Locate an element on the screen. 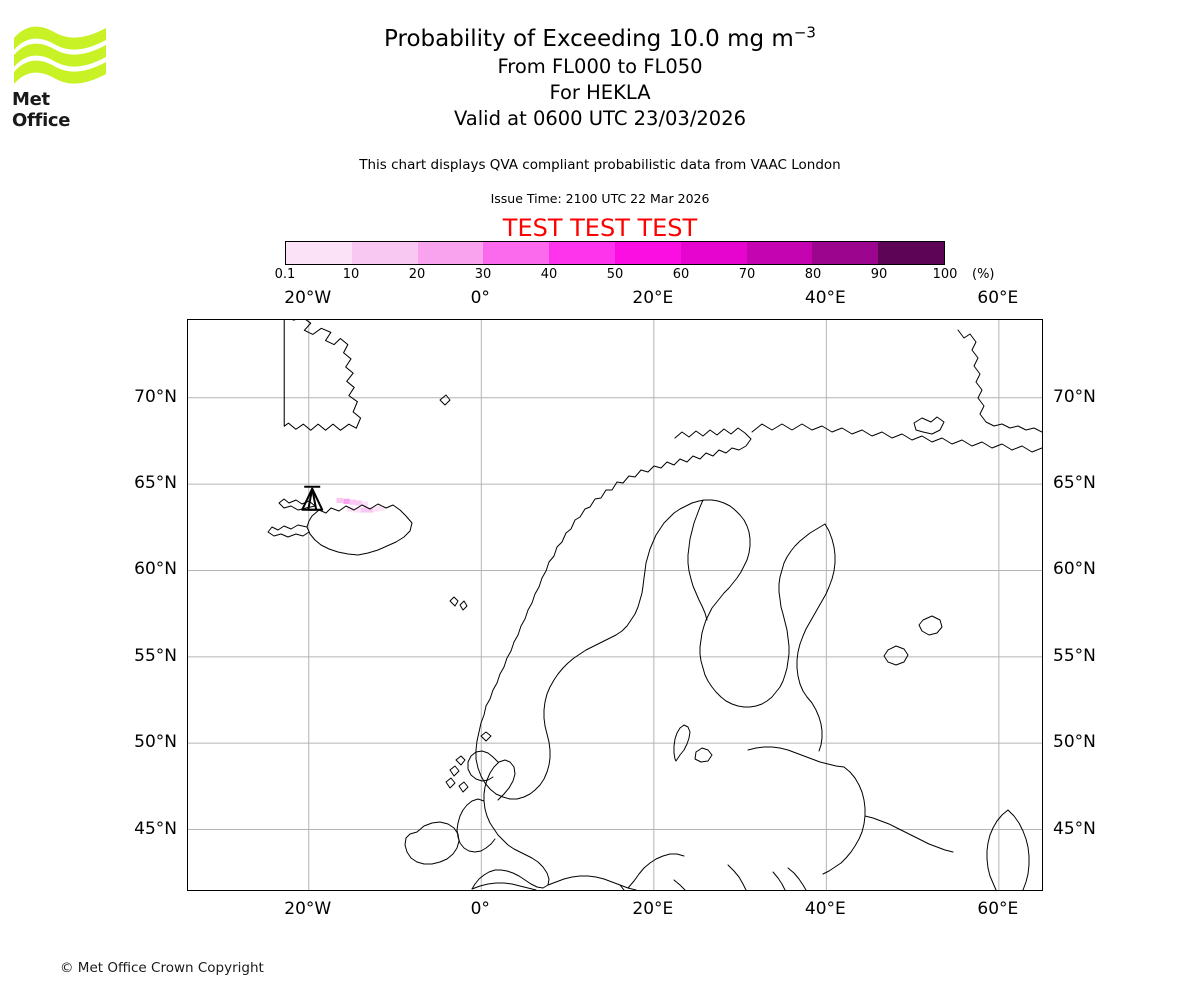 This screenshot has height=1000, width=1200. colorbar-tick-30: 30 is located at coordinates (483, 274).